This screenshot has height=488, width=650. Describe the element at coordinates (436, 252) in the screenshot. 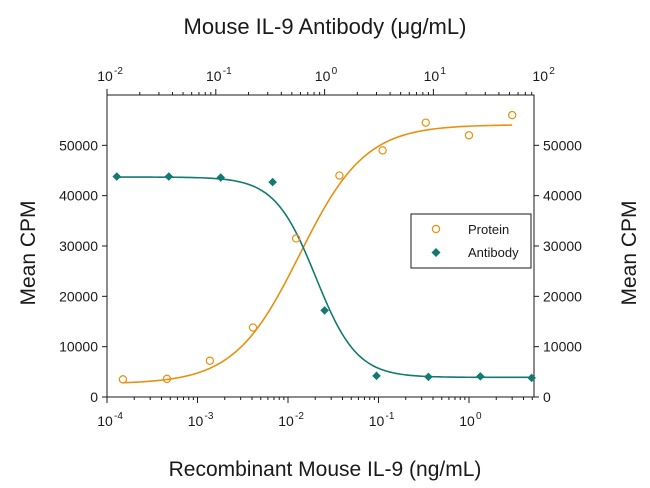

I see `legend-marker-antibody` at that location.